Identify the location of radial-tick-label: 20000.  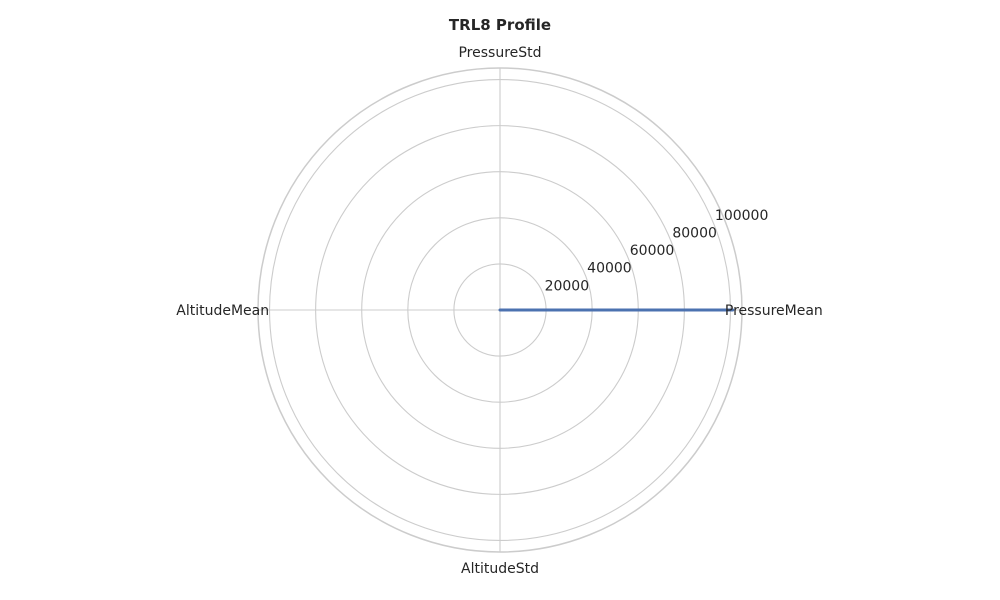
(567, 286).